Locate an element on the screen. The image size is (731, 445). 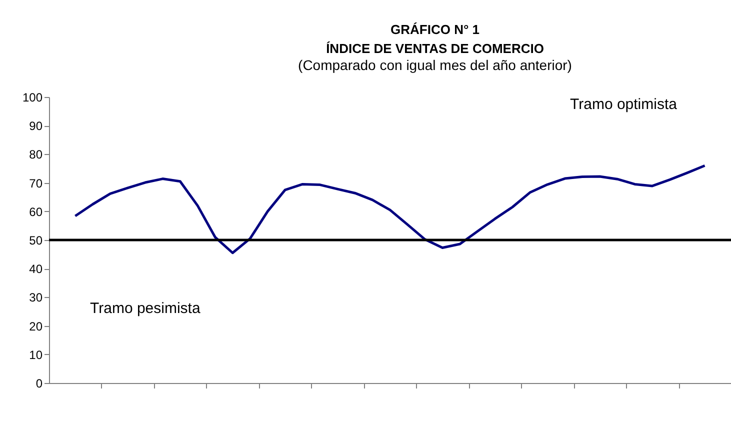
y-tick-label: 20 is located at coordinates (36, 326).